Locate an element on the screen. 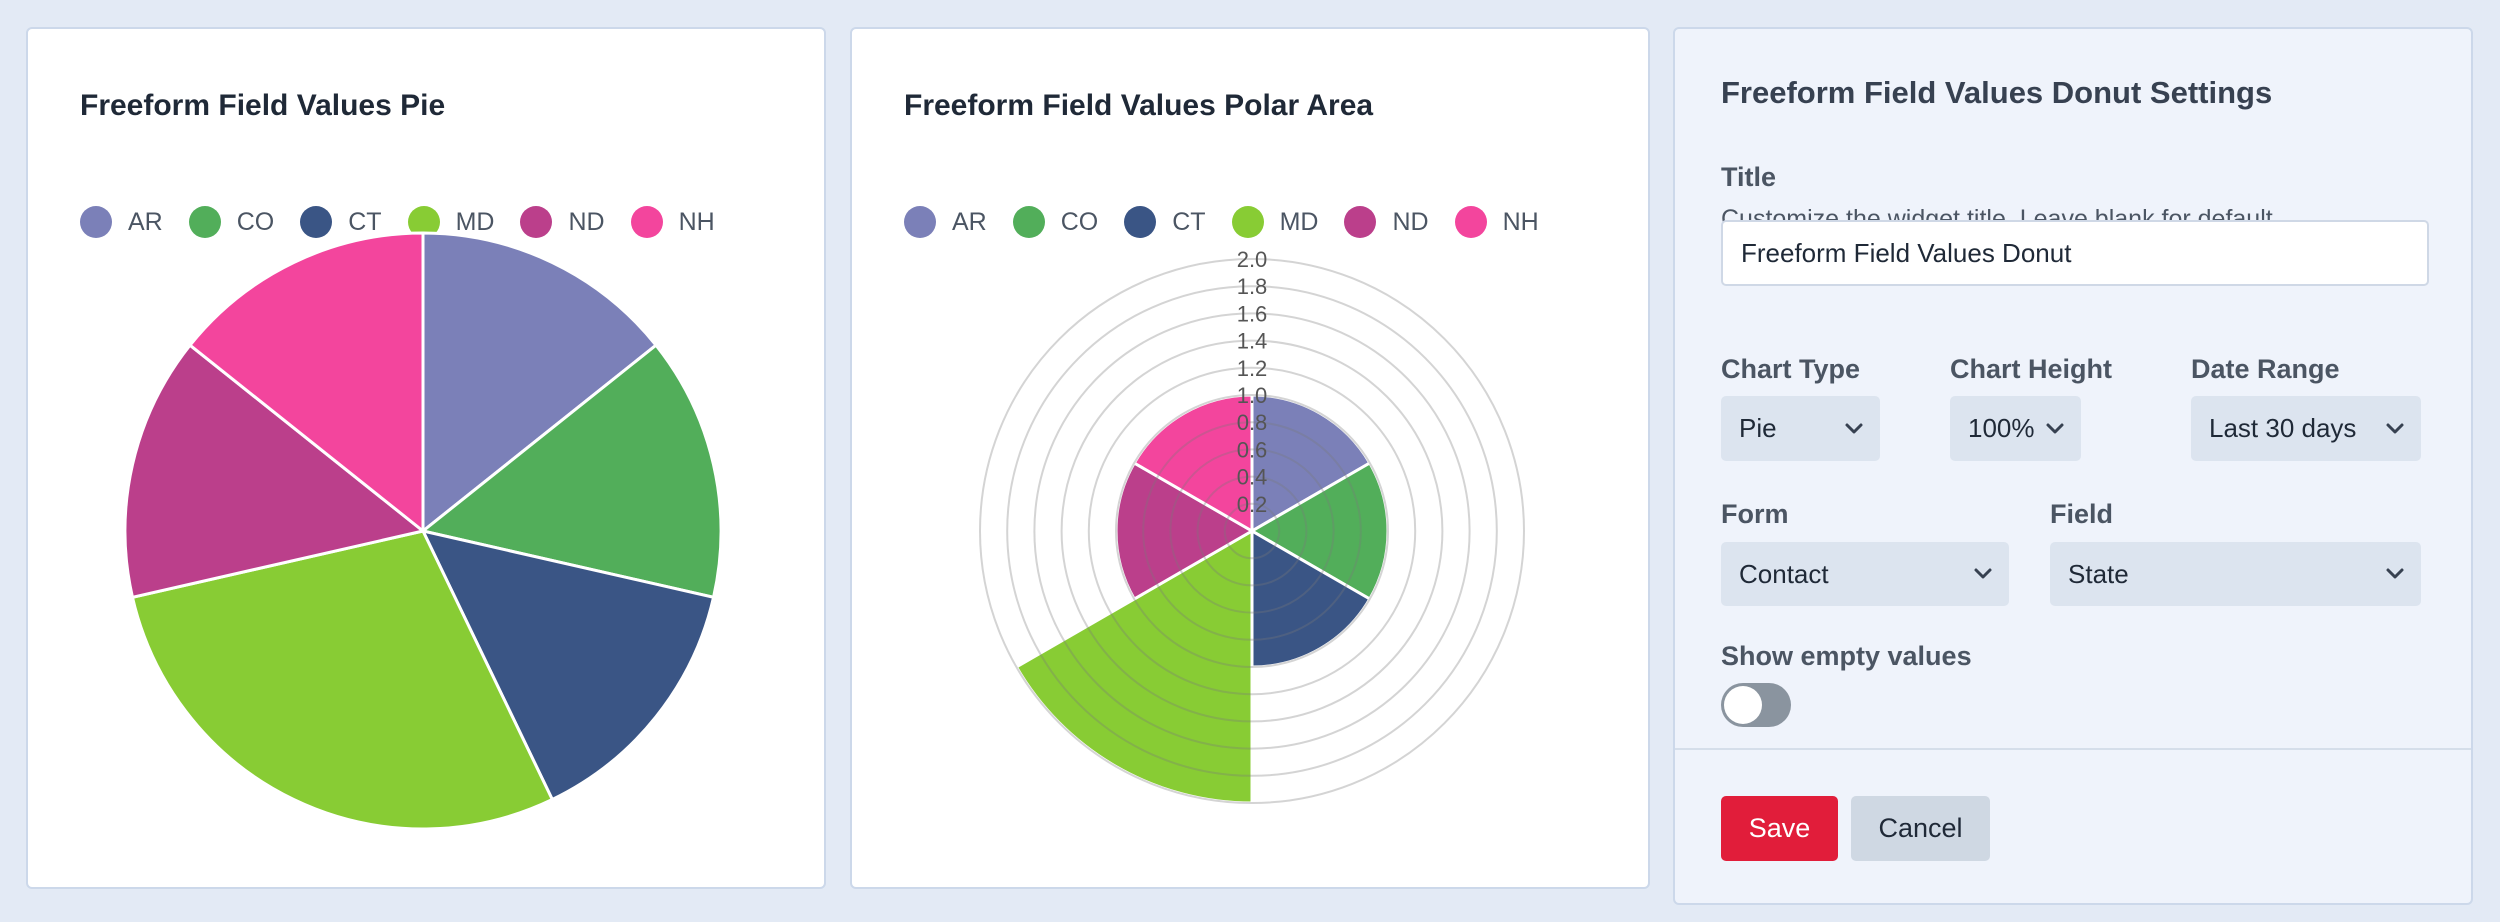 This screenshot has height=922, width=2500. title-label: Title is located at coordinates (1749, 177).